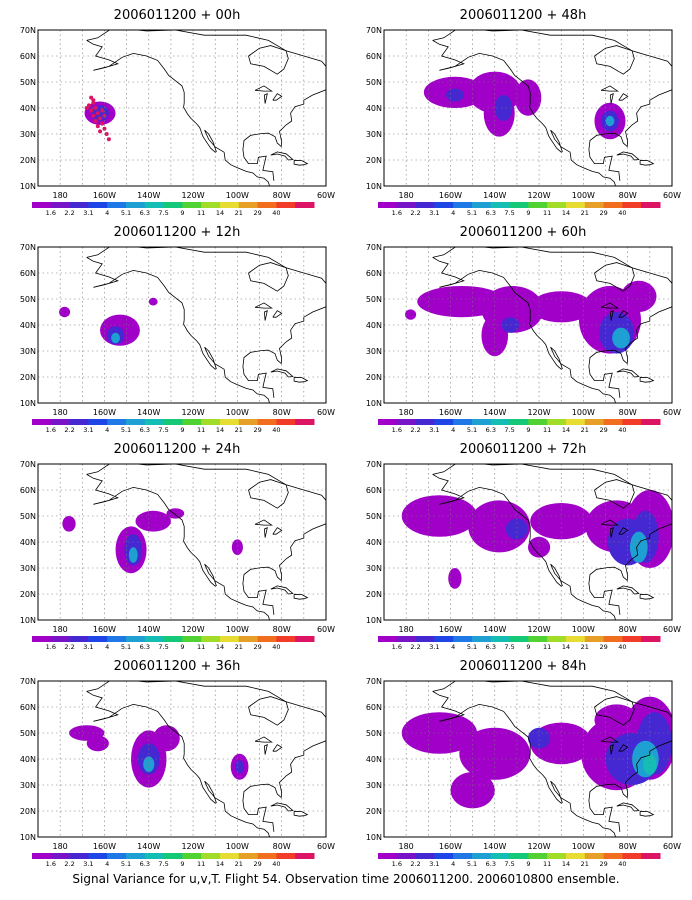  I want to click on lon-label: 100W, so click(583, 412).